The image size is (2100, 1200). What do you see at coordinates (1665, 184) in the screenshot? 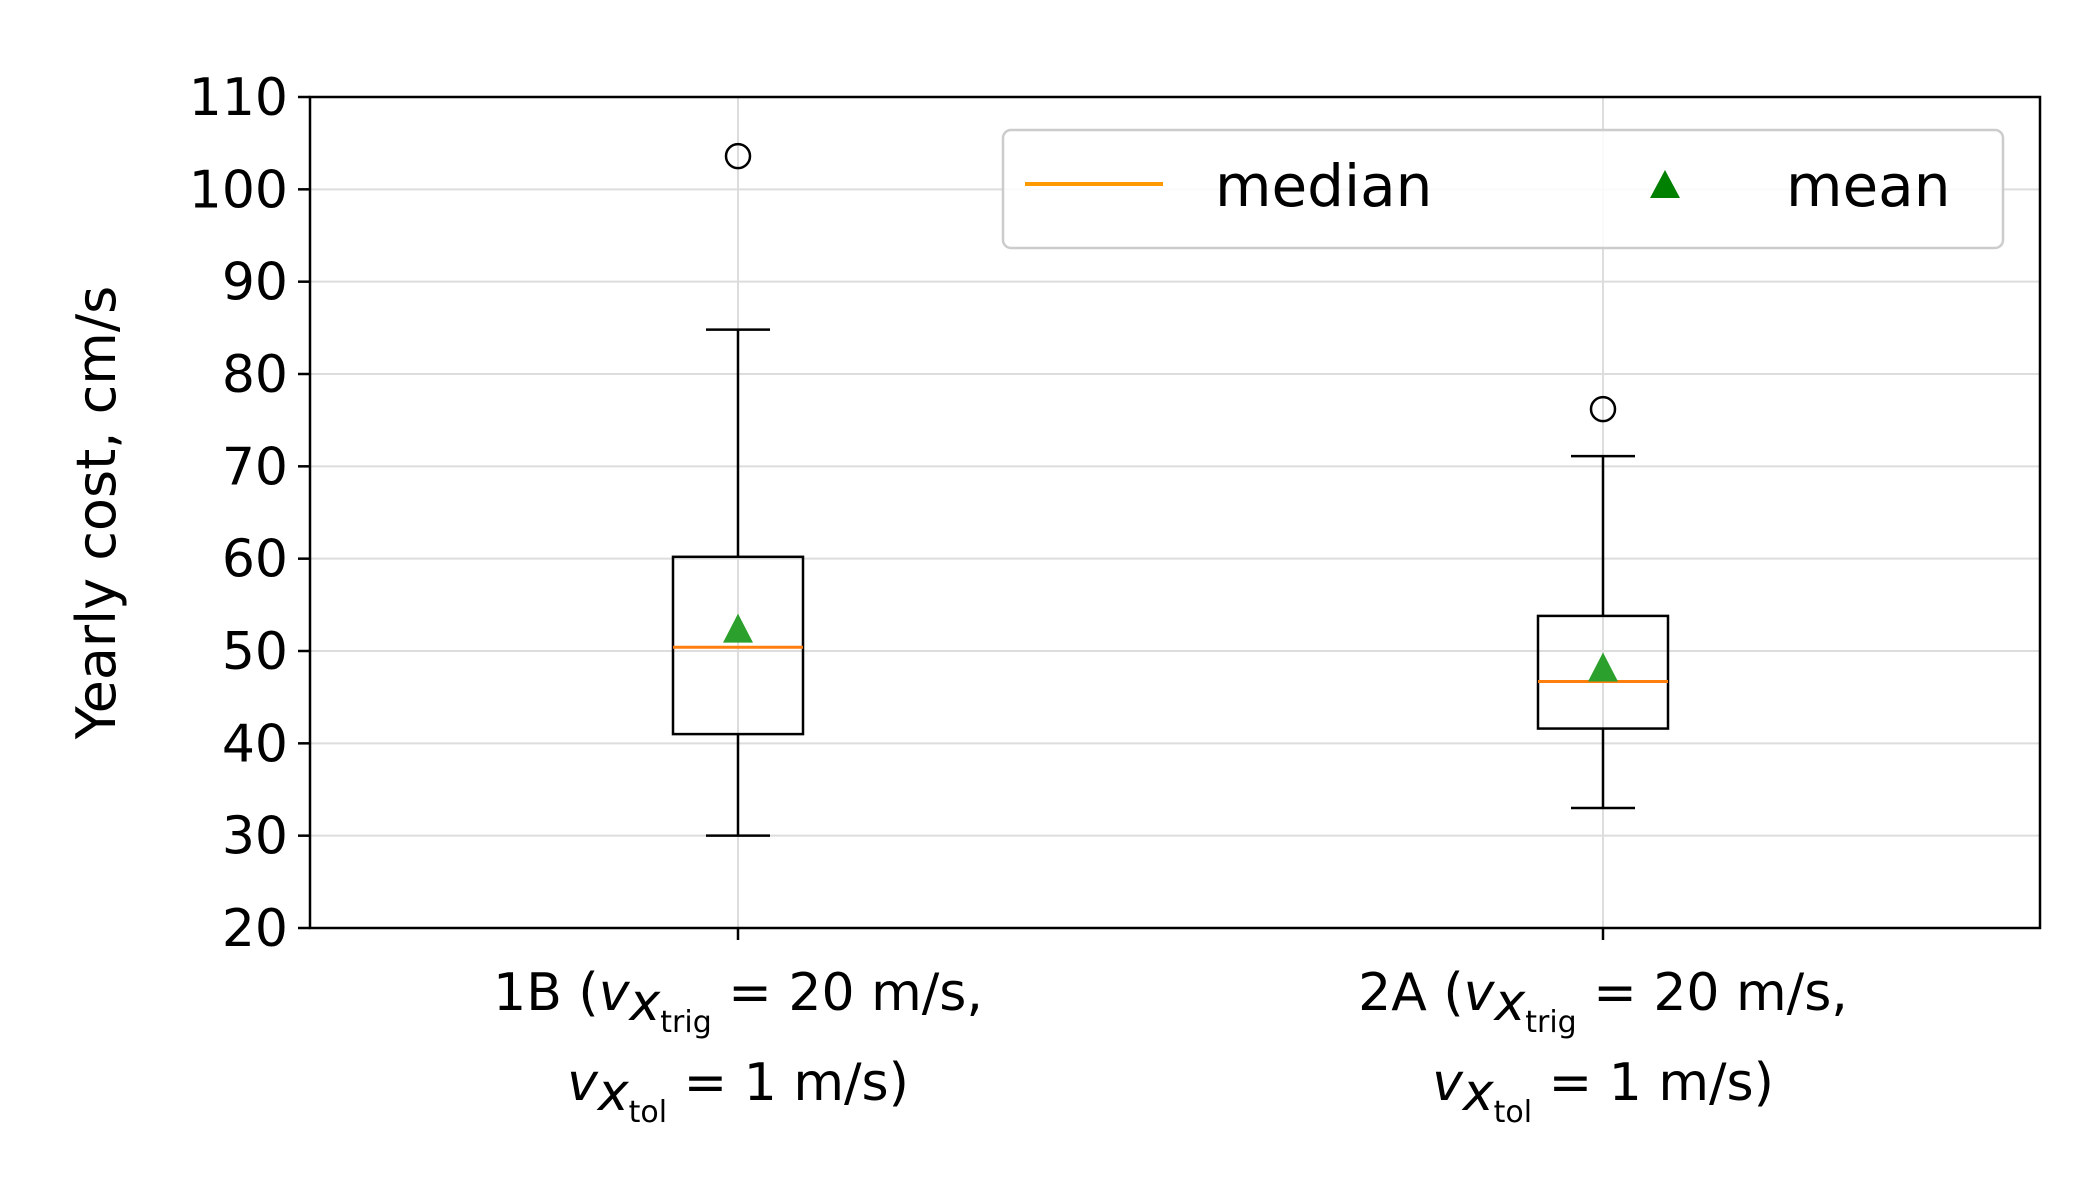
I see `legend-mean-swatch` at bounding box center [1665, 184].